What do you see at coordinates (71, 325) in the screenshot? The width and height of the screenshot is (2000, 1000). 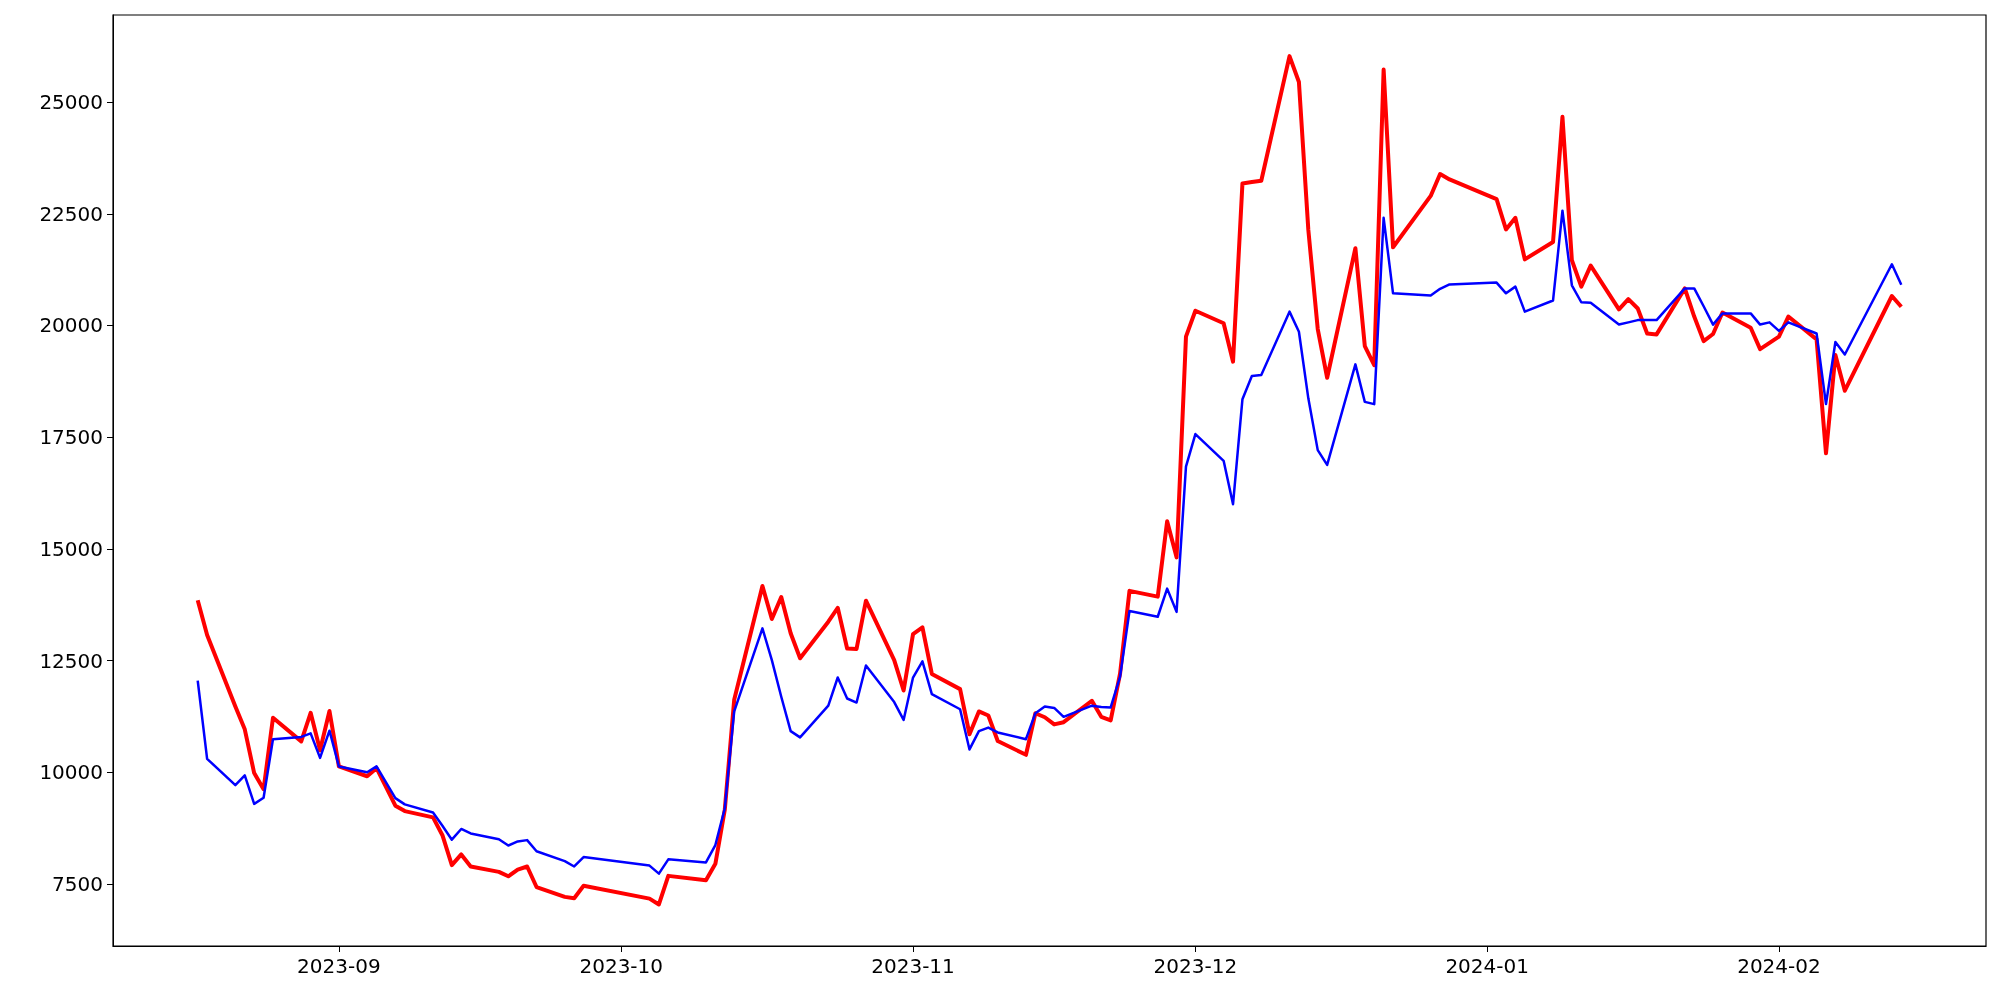 I see `y-tick-label: 20000` at bounding box center [71, 325].